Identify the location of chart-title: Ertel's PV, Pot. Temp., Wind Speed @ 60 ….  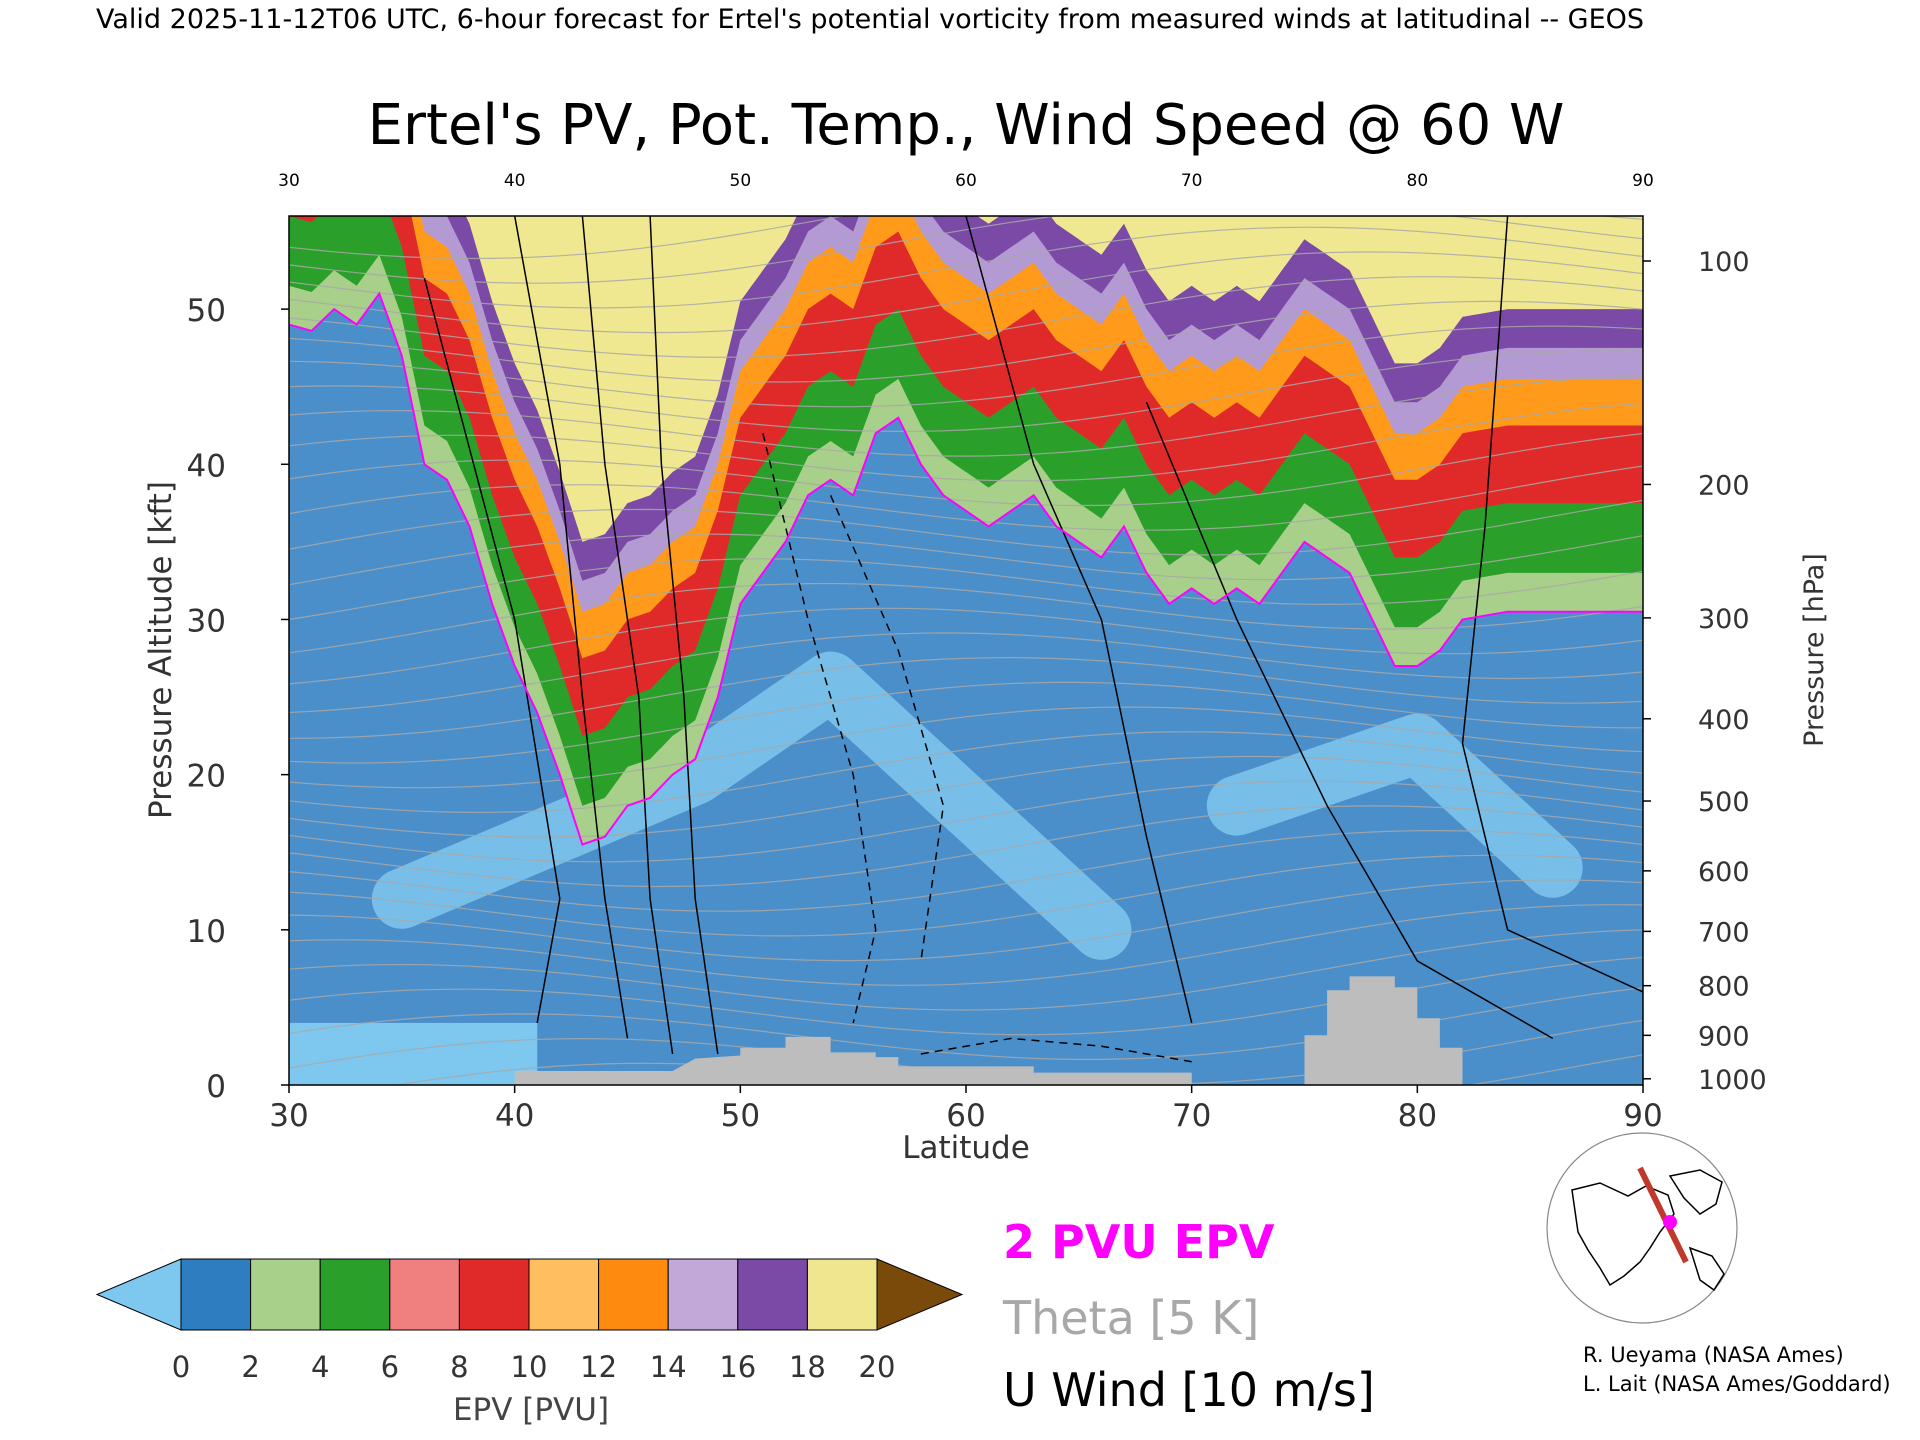
(966, 125).